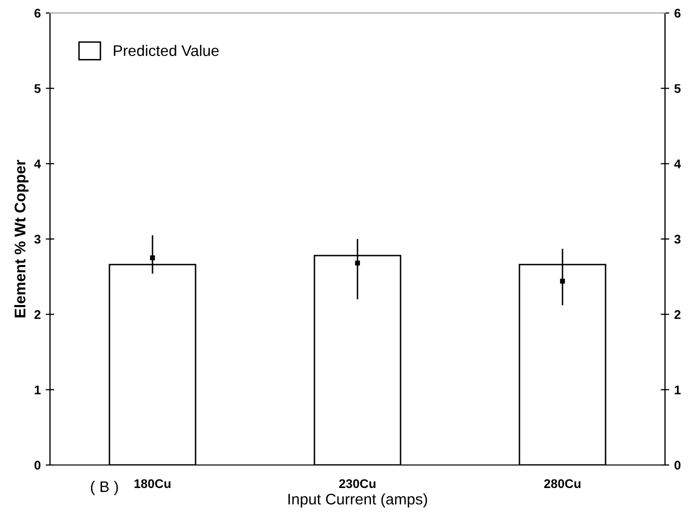 The width and height of the screenshot is (692, 524). What do you see at coordinates (152, 483) in the screenshot?
I see `x-tick-label: 180Cu` at bounding box center [152, 483].